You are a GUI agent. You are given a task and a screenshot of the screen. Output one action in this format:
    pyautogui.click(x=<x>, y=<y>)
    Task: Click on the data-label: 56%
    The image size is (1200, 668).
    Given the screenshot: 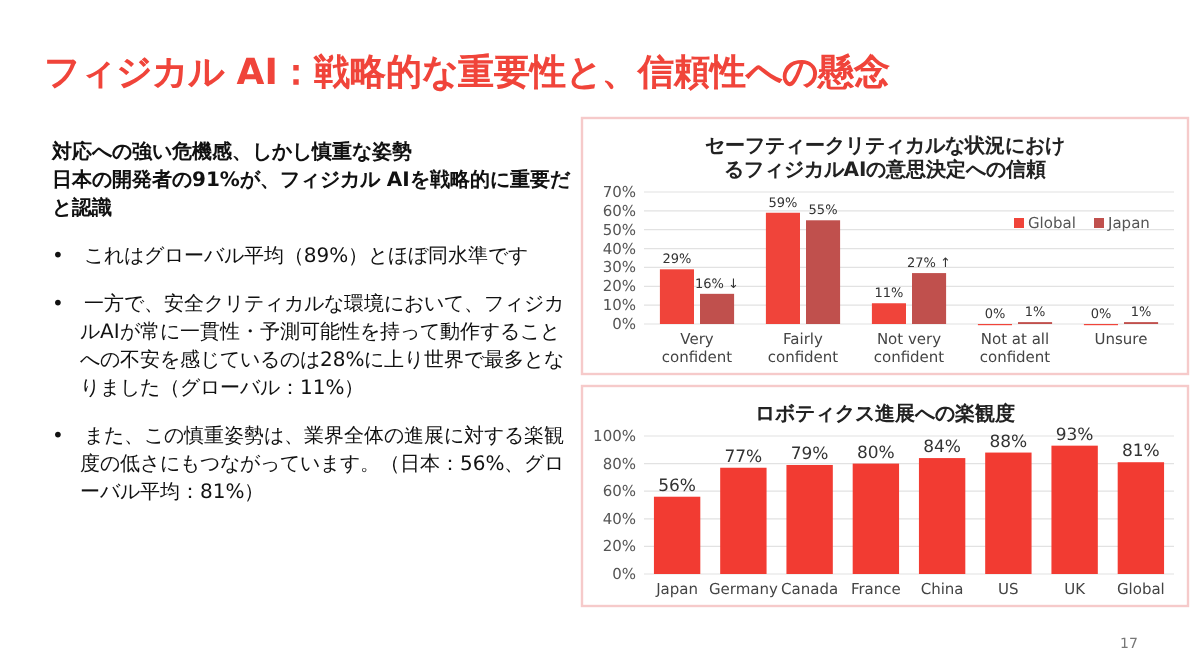 What is the action you would take?
    pyautogui.click(x=677, y=486)
    